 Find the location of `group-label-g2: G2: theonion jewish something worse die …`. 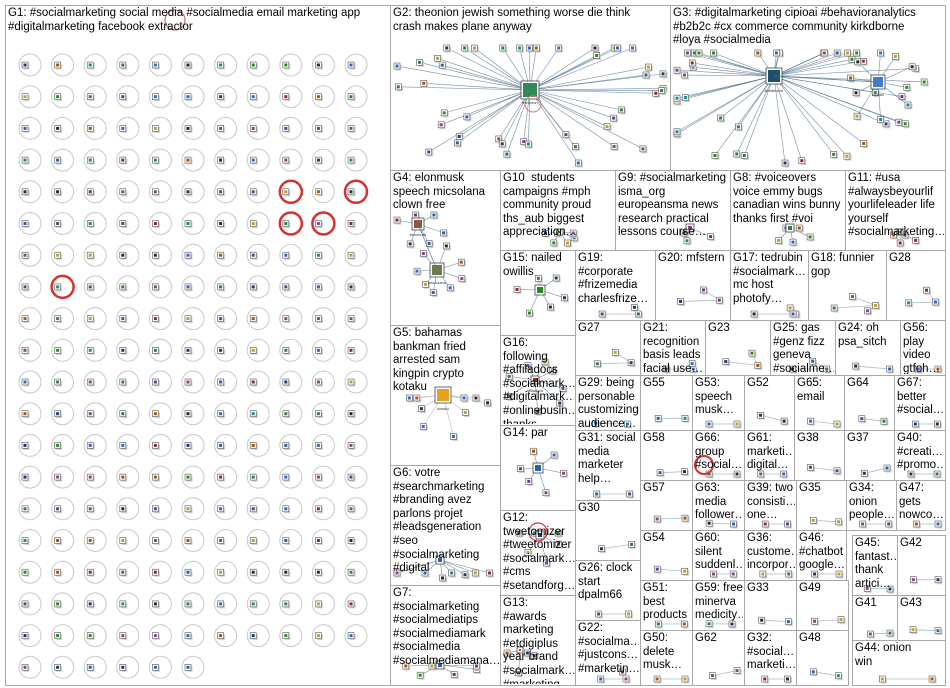

group-label-g2: G2: theonion jewish something worse die … is located at coordinates (512, 20).